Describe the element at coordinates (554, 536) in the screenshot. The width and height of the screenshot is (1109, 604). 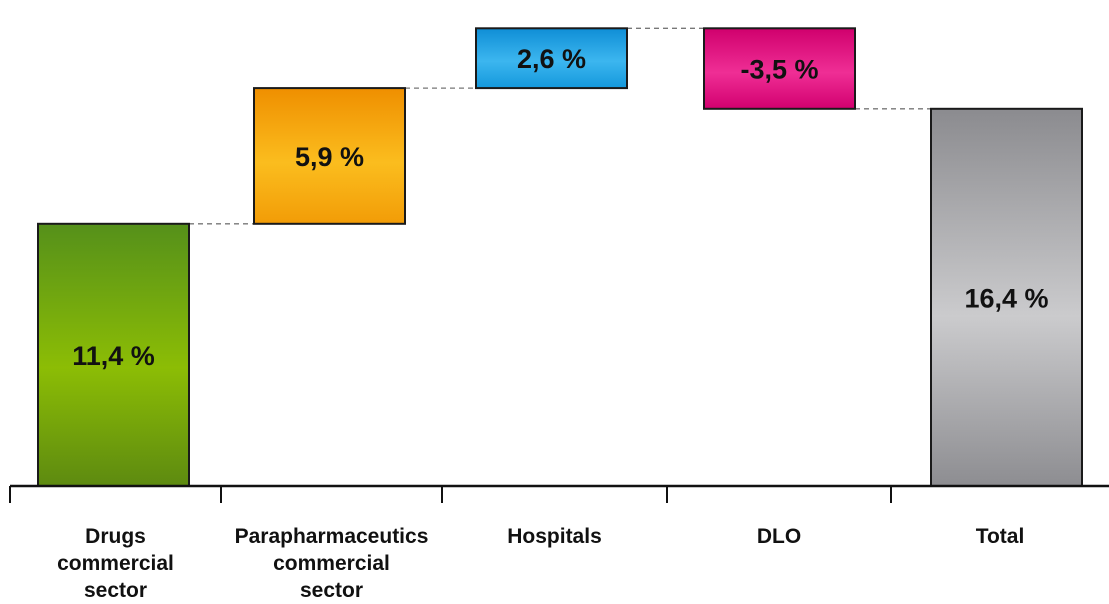
I see `category-label-3: Hospitals` at that location.